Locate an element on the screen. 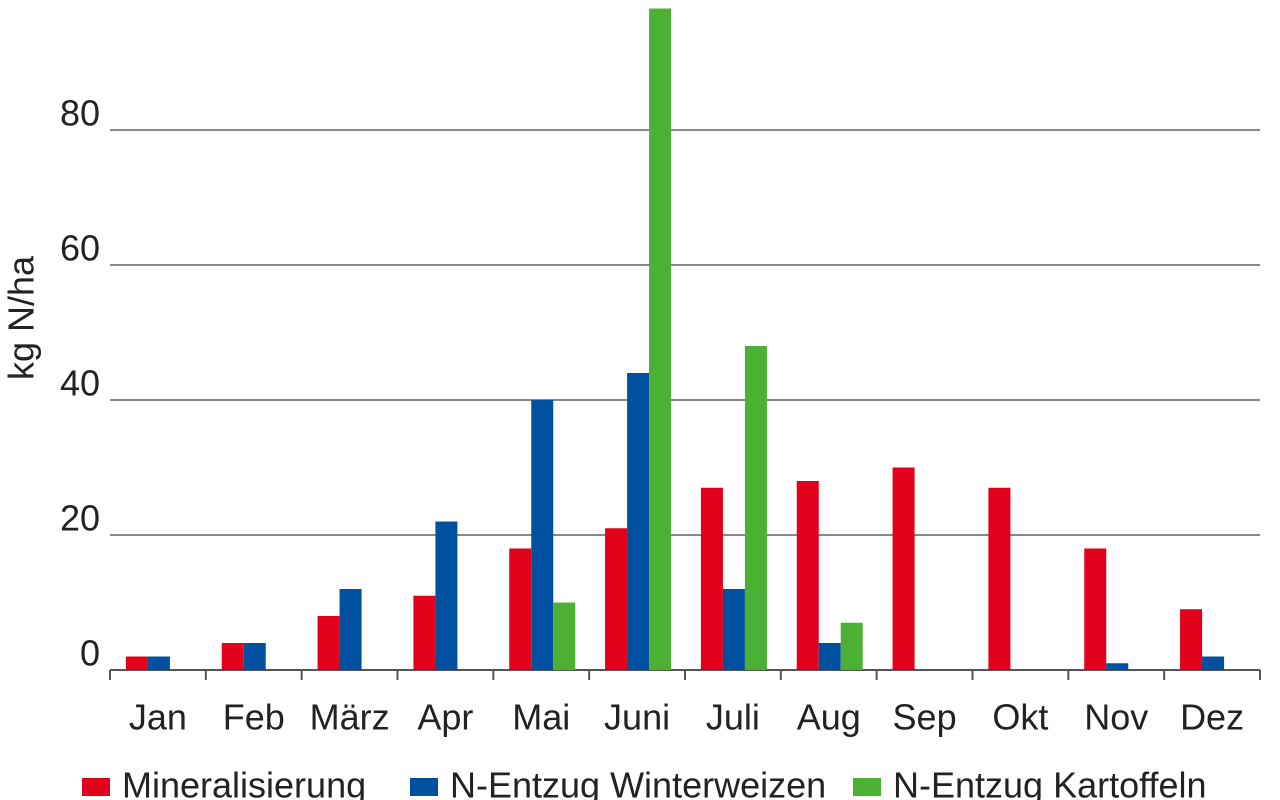  legend-label: N-Entzug Kartoffeln is located at coordinates (1050, 782).